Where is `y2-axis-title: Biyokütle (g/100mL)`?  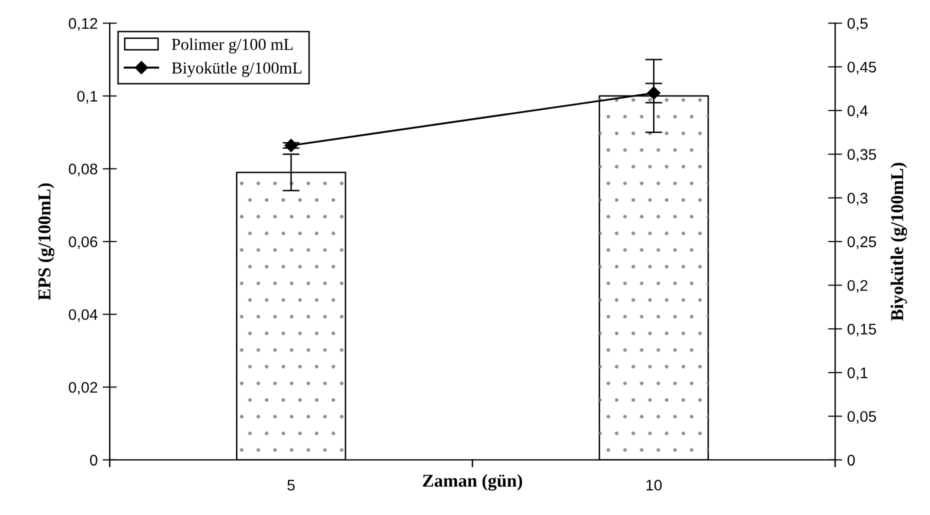 y2-axis-title: Biyokütle (g/100mL) is located at coordinates (899, 241).